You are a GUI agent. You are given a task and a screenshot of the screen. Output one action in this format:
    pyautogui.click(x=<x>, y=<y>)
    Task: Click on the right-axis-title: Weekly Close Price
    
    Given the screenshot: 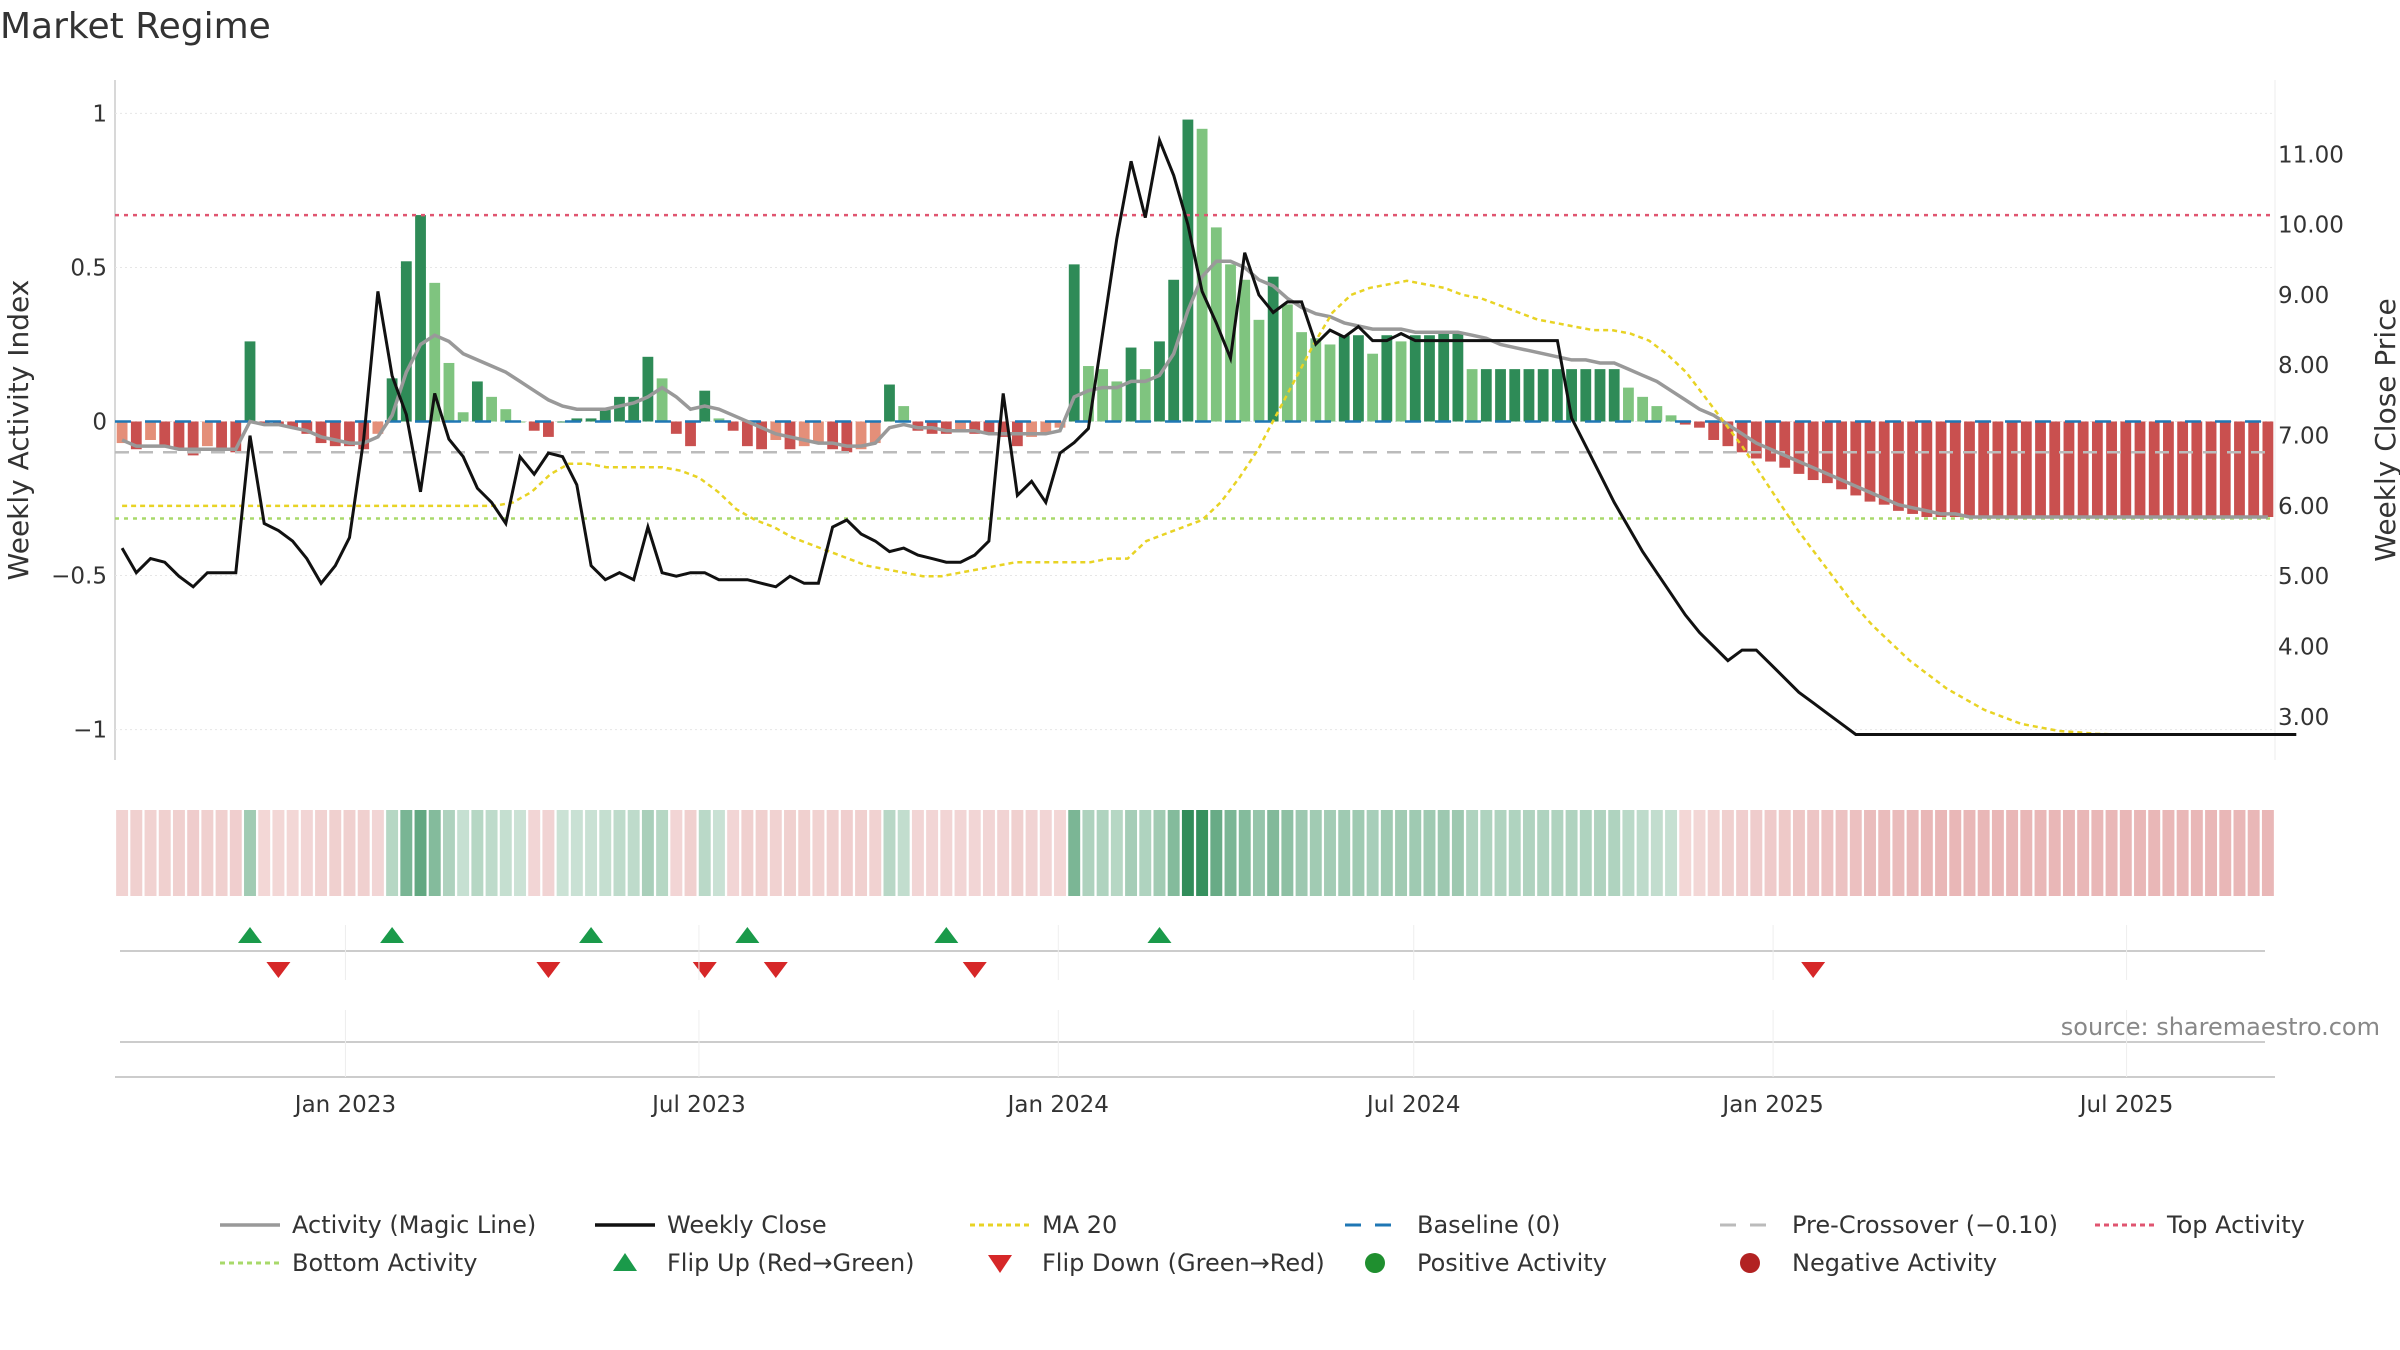 What is the action you would take?
    pyautogui.click(x=2384, y=429)
    